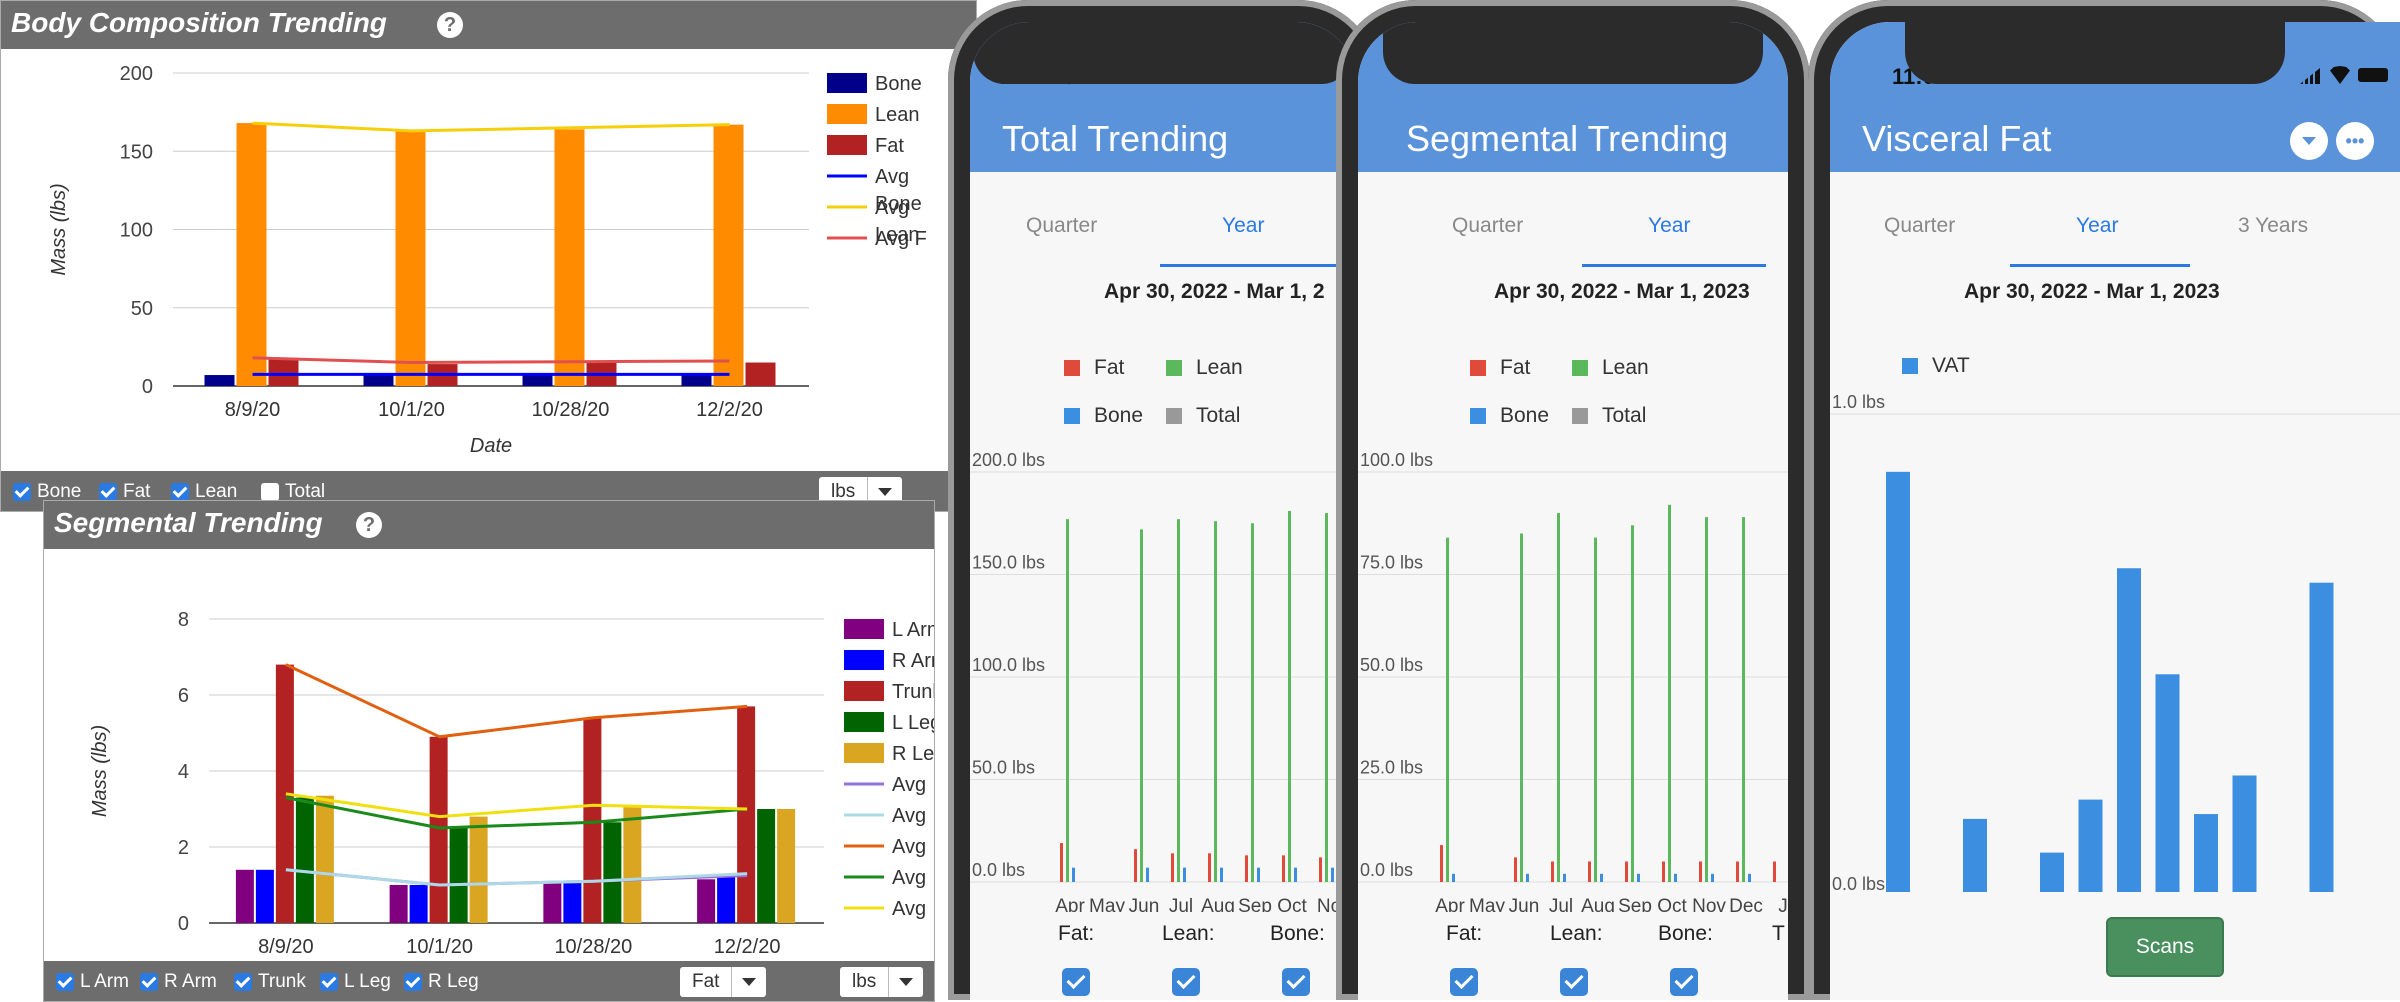 The width and height of the screenshot is (2400, 1002). What do you see at coordinates (1957, 138) in the screenshot?
I see `app-title: Visceral Fat` at bounding box center [1957, 138].